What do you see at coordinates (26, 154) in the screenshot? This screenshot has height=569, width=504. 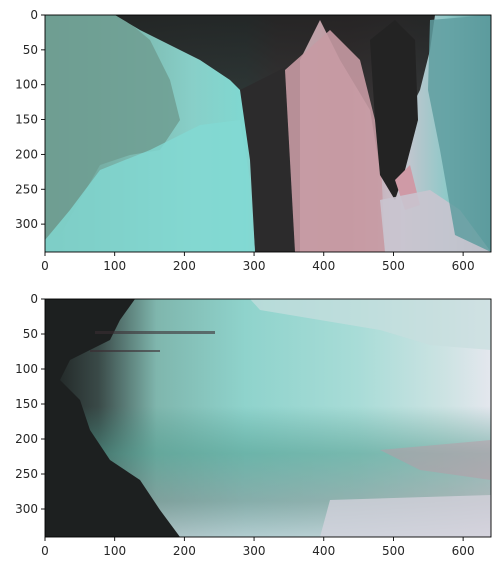 I see `y-tick-label-top-200: 200` at bounding box center [26, 154].